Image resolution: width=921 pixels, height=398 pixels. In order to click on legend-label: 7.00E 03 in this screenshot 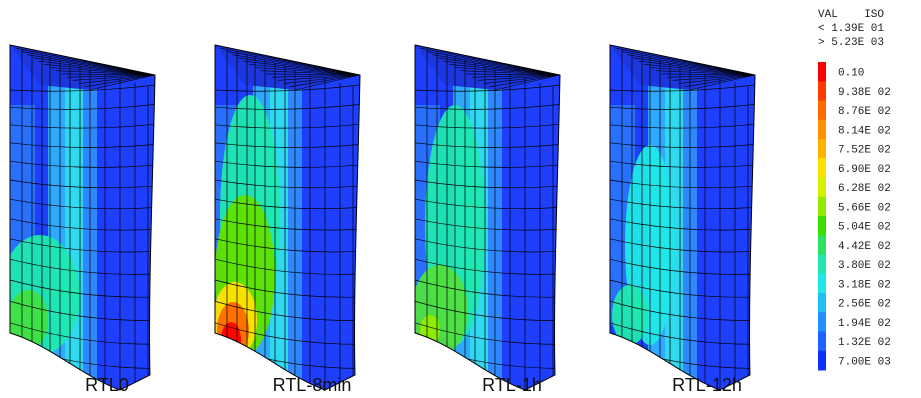, I will do `click(864, 362)`.